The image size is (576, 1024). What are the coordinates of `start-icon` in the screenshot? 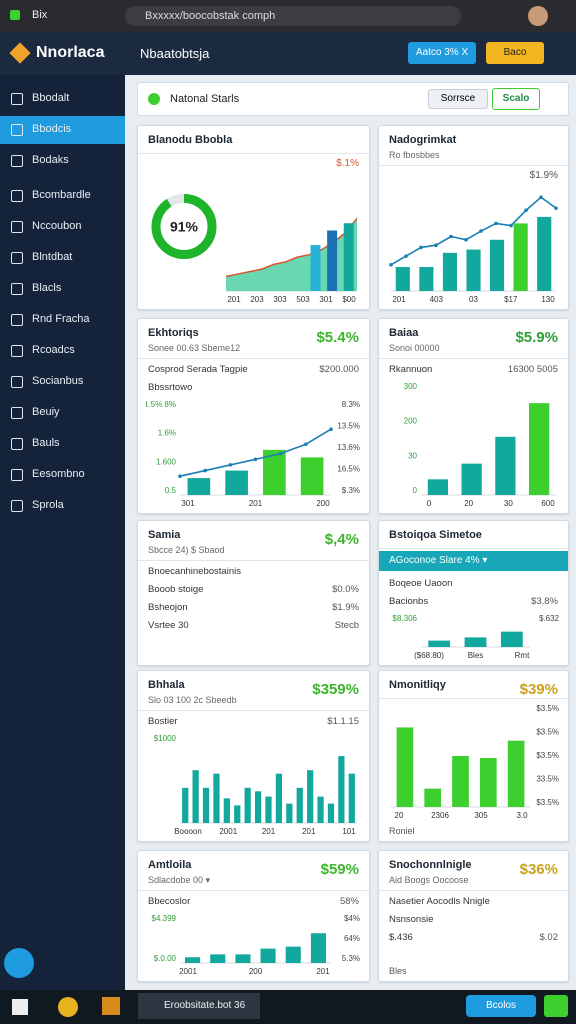 It's located at (20, 1007).